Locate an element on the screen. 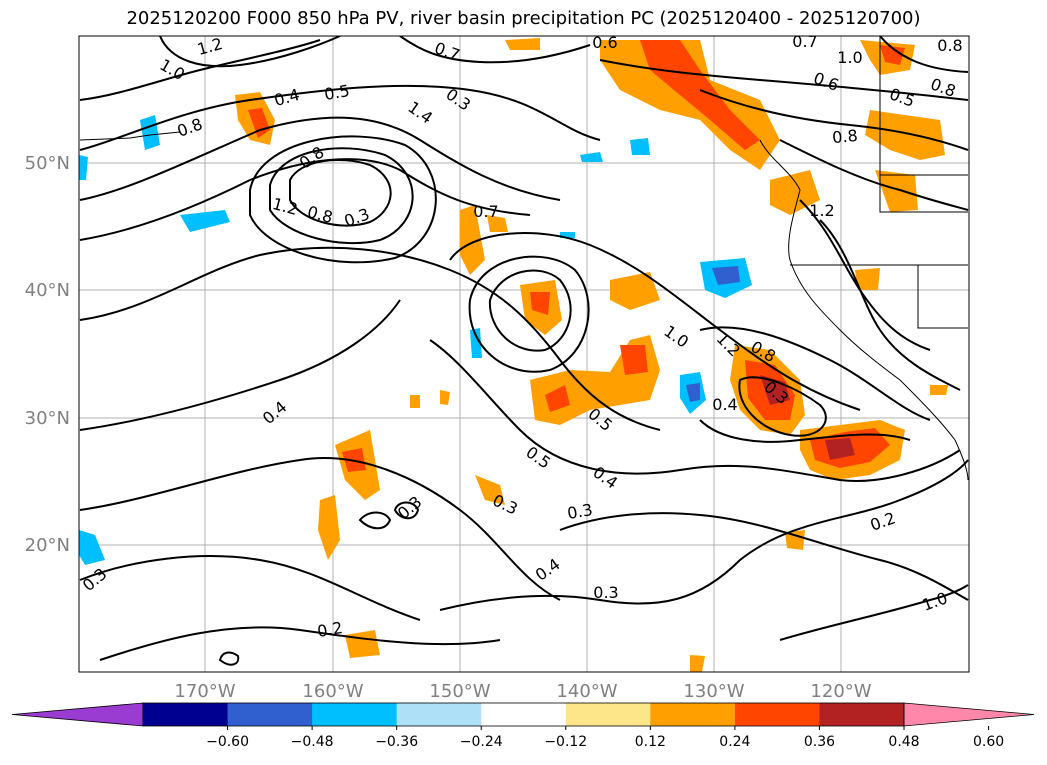 Image resolution: width=1047 pixels, height=765 pixels. lon-tick-label: 150°W is located at coordinates (459, 691).